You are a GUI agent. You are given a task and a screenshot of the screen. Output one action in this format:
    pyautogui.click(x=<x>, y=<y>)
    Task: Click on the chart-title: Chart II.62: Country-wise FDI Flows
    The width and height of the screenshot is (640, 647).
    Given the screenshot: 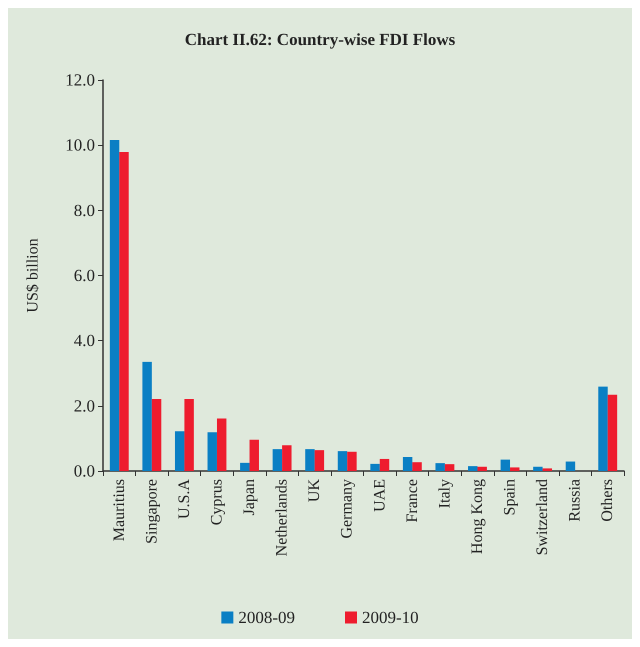 What is the action you would take?
    pyautogui.click(x=320, y=39)
    